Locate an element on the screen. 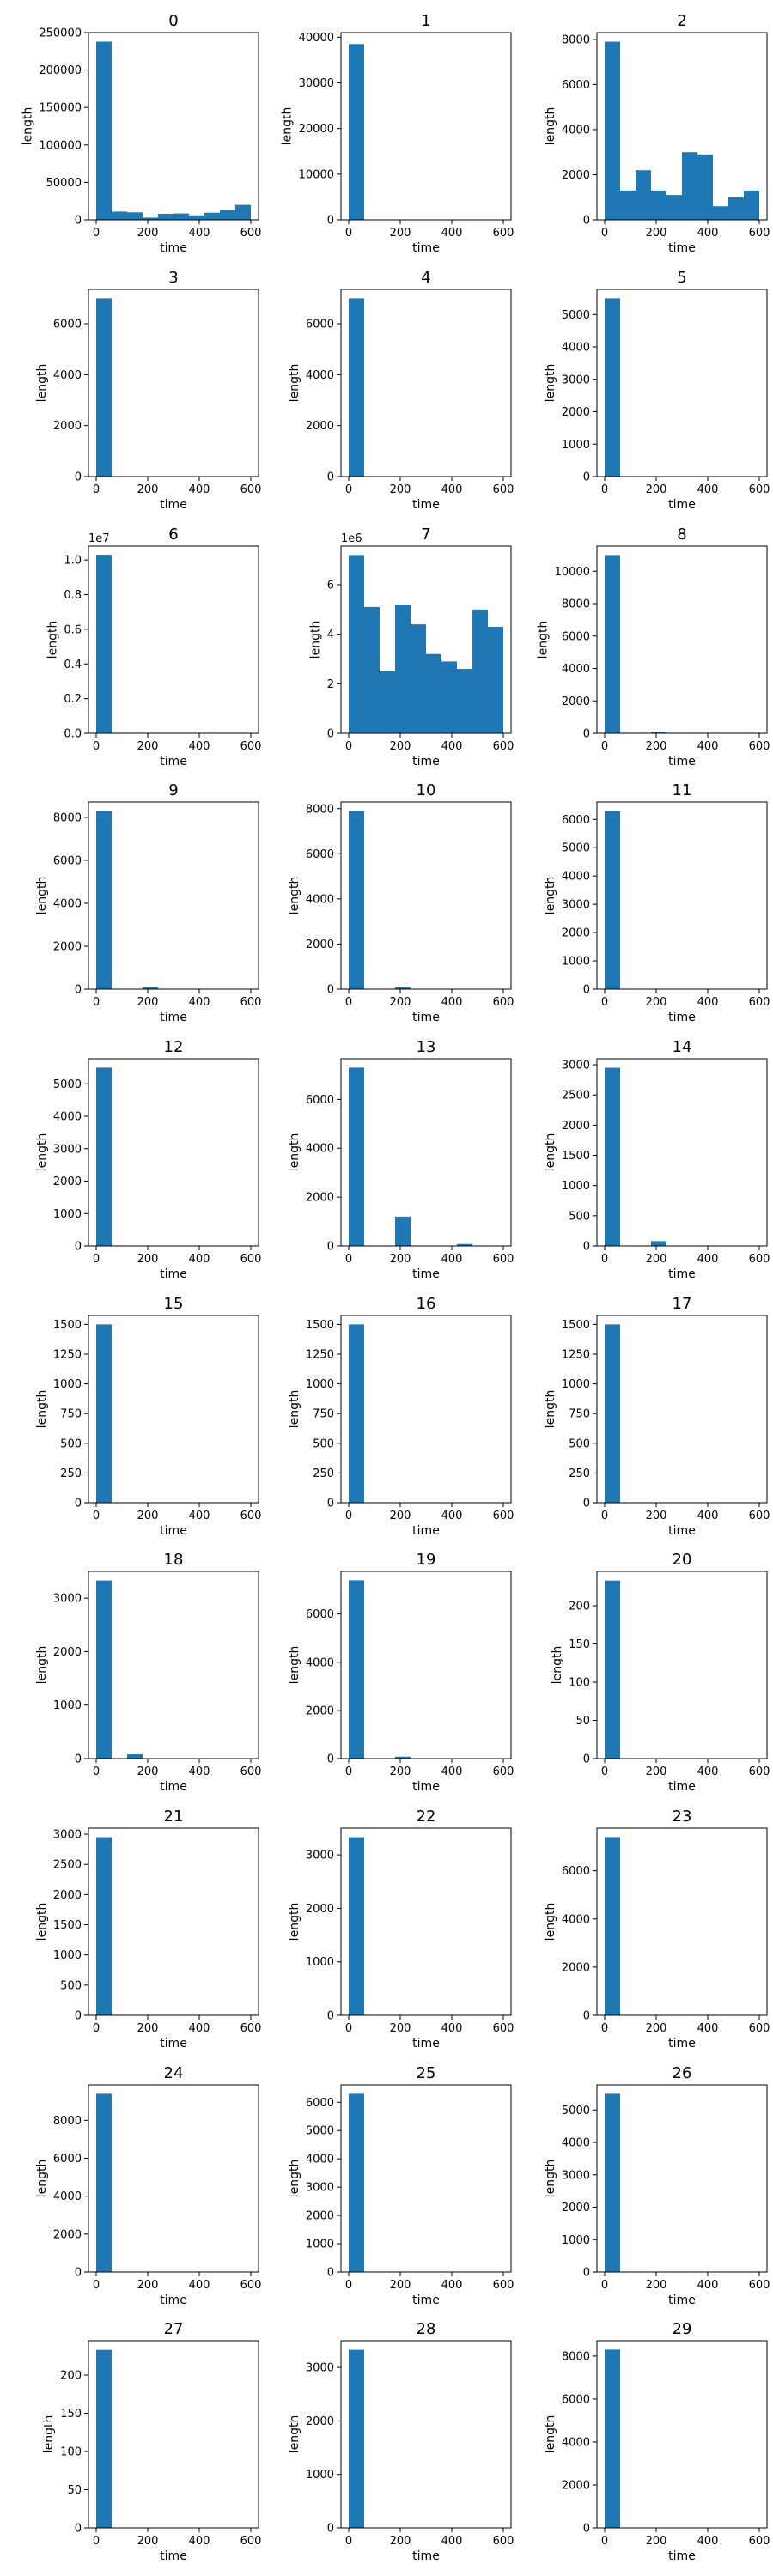  y-tick-label: 100 is located at coordinates (579, 1683).